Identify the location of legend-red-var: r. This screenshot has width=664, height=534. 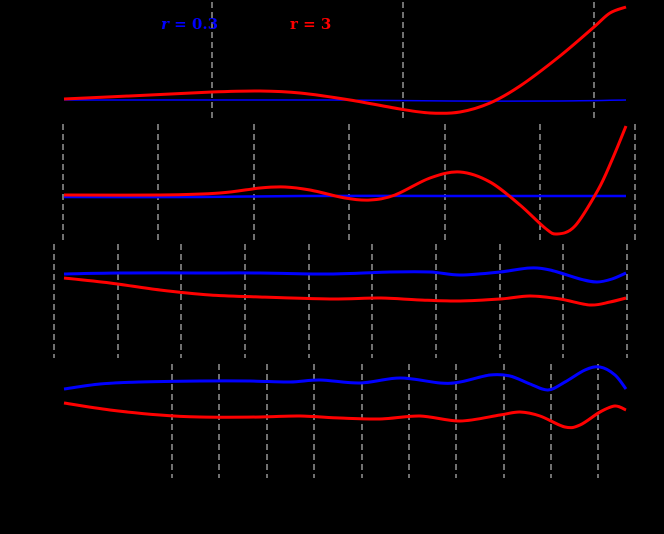
(294, 24).